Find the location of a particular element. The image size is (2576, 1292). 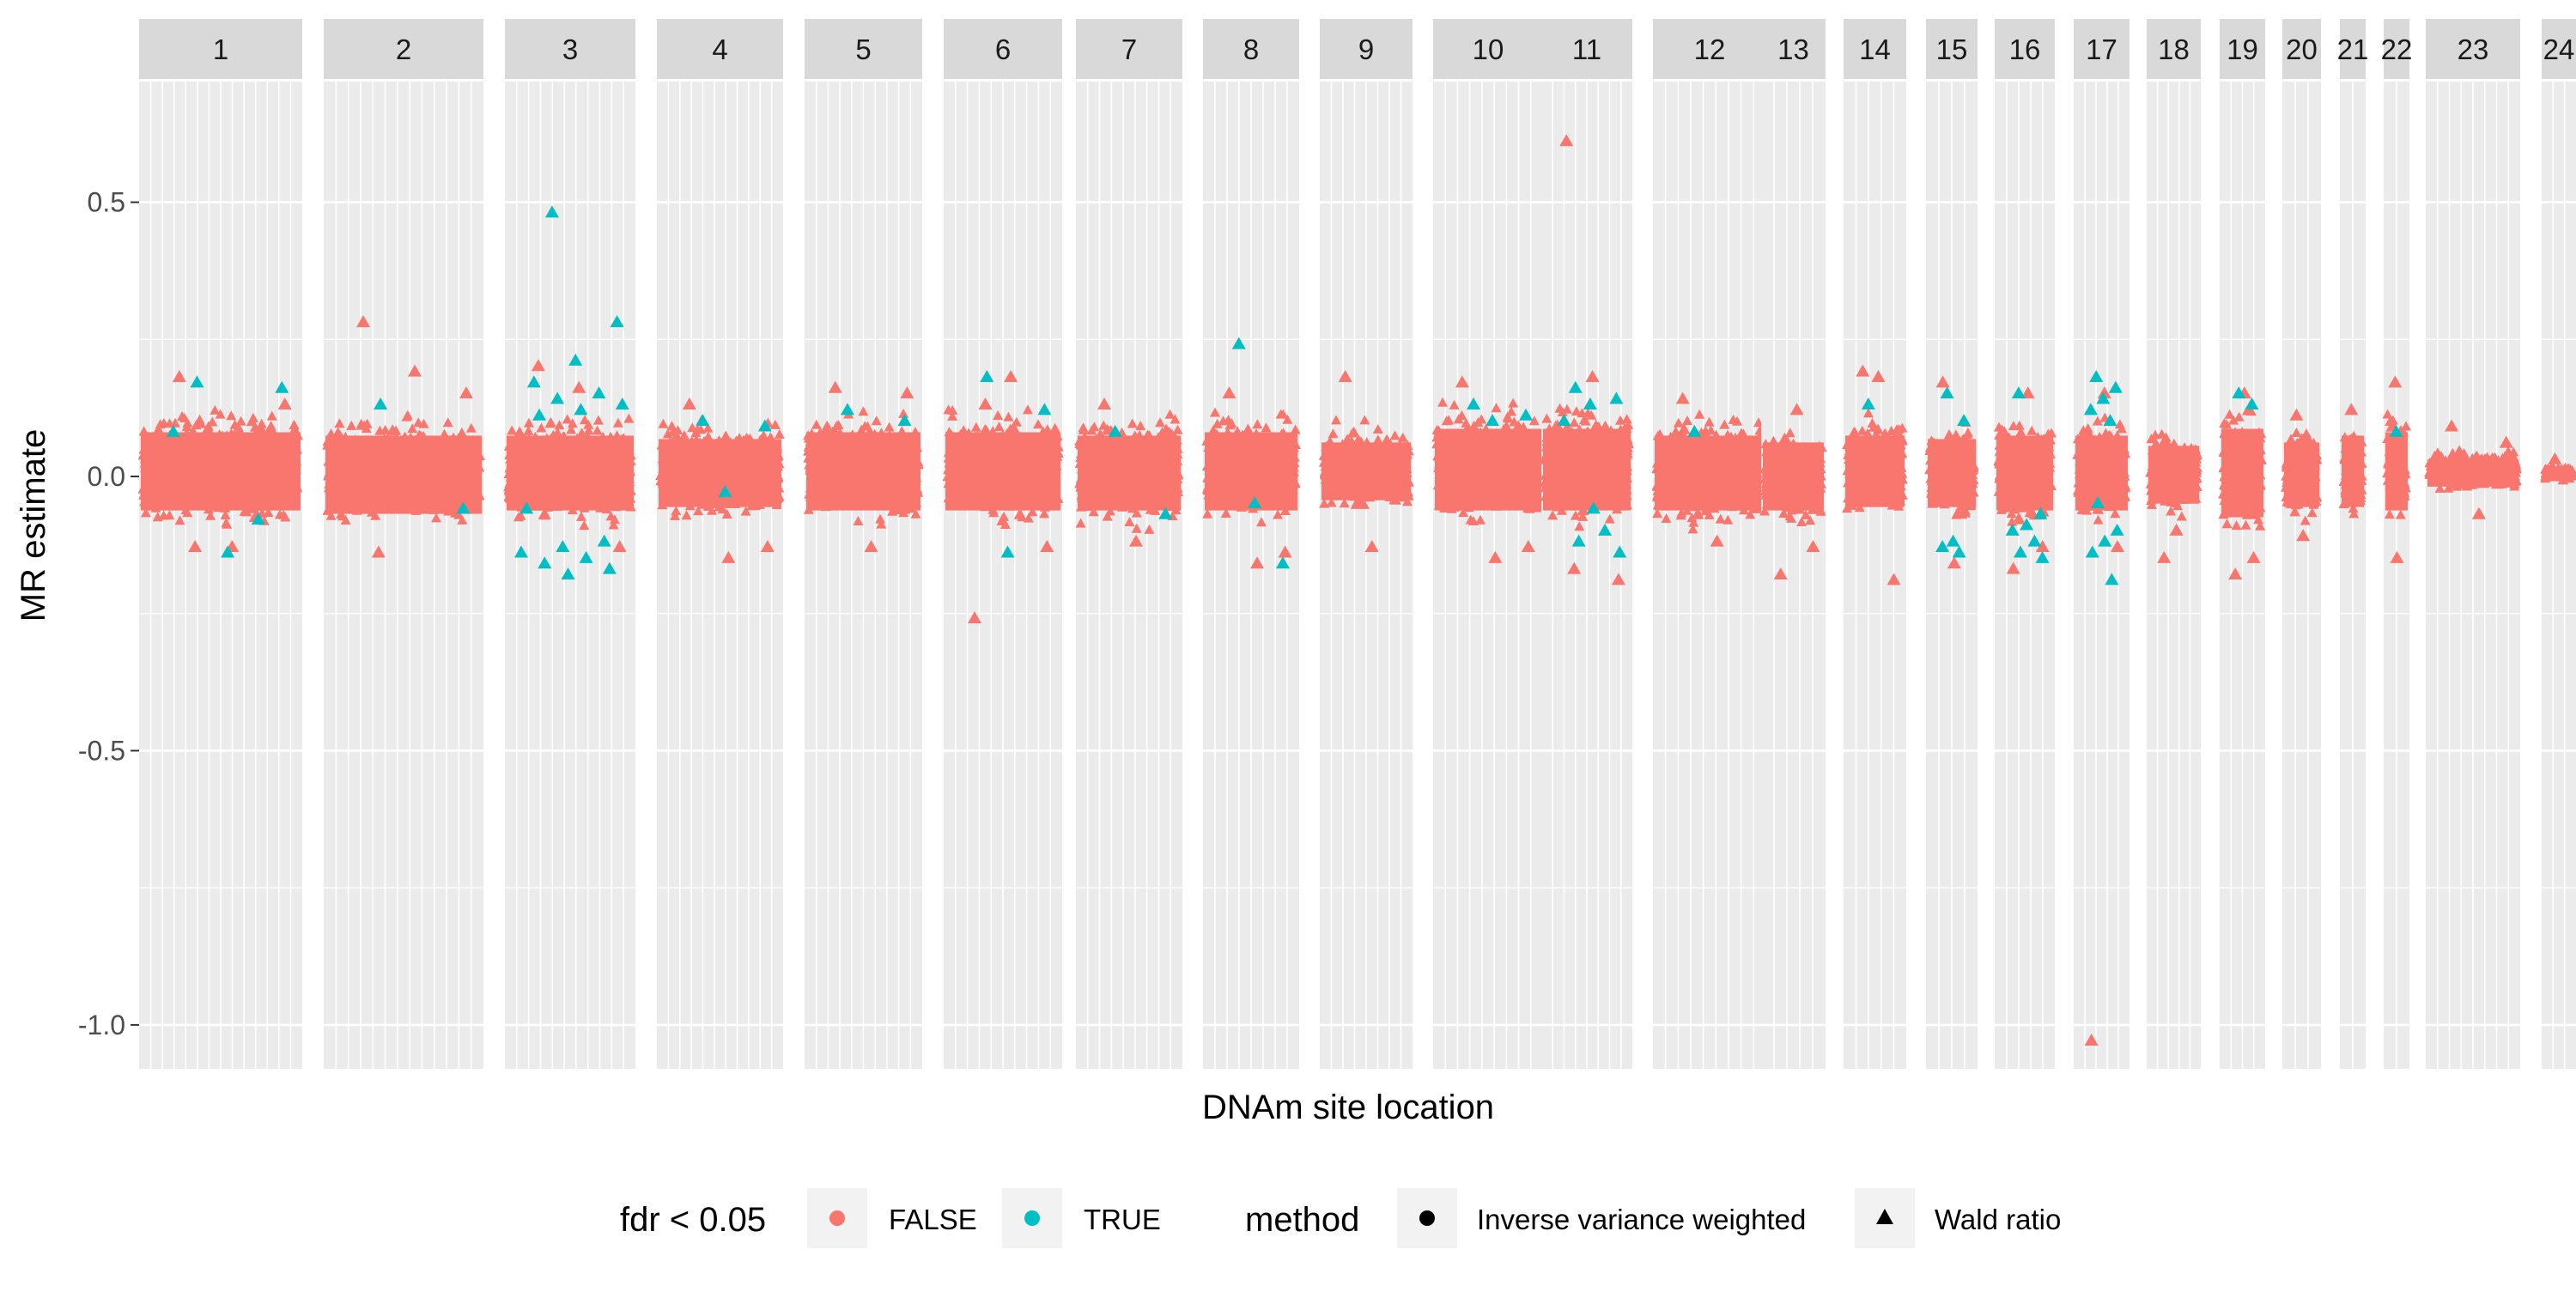

facet-strip-label: 22 is located at coordinates (2397, 49).